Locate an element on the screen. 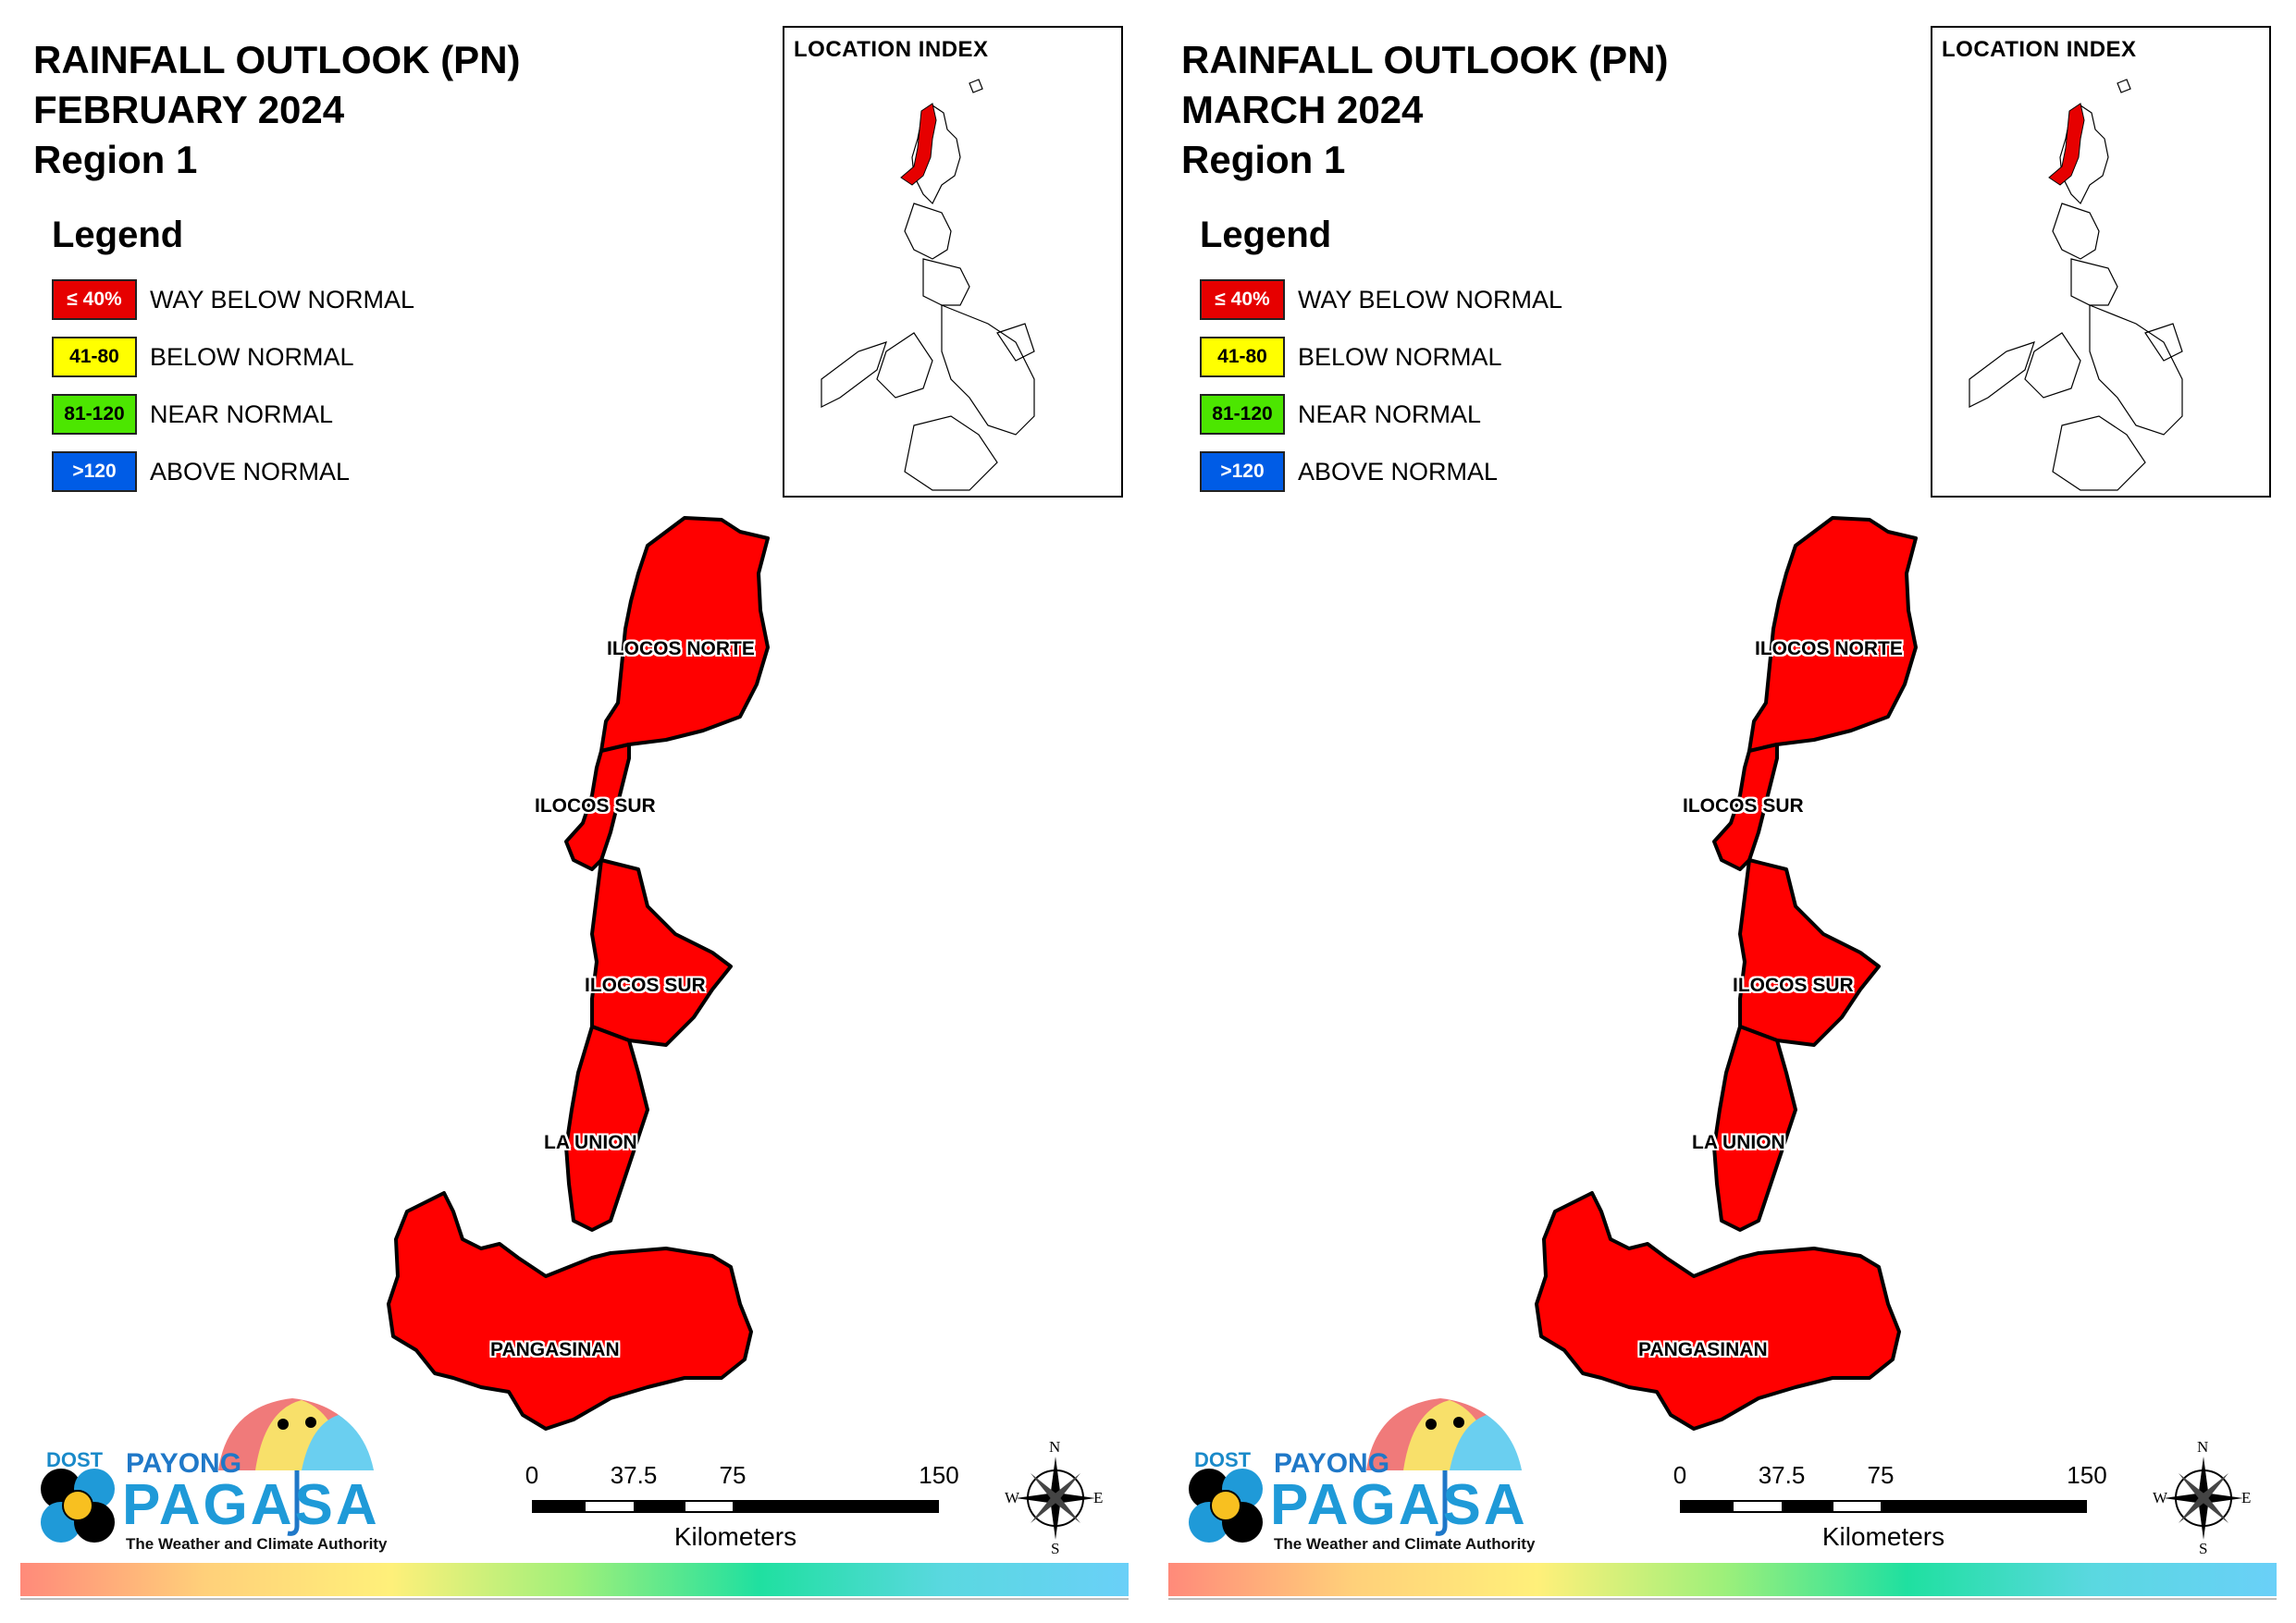 The image size is (2296, 1623). legend-swatch: ≤ 40% is located at coordinates (1242, 299).